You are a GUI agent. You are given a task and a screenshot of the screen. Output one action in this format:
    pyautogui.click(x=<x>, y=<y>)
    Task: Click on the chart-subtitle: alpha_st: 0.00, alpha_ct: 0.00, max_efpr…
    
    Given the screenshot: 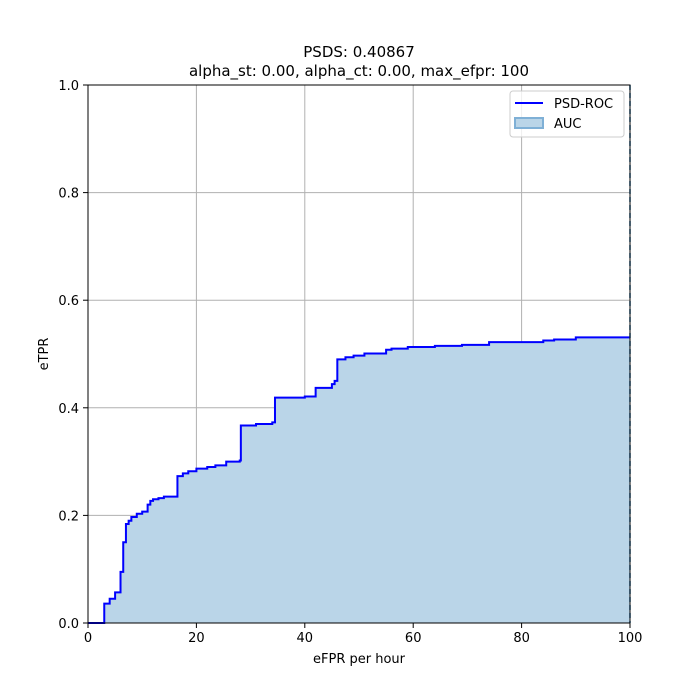 What is the action you would take?
    pyautogui.click(x=359, y=71)
    